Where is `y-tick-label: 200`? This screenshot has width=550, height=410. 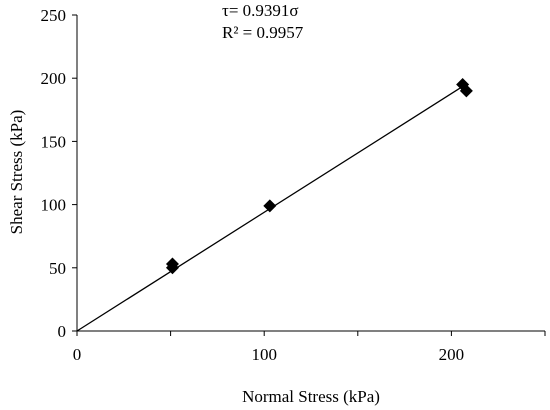 y-tick-label: 200 is located at coordinates (54, 78).